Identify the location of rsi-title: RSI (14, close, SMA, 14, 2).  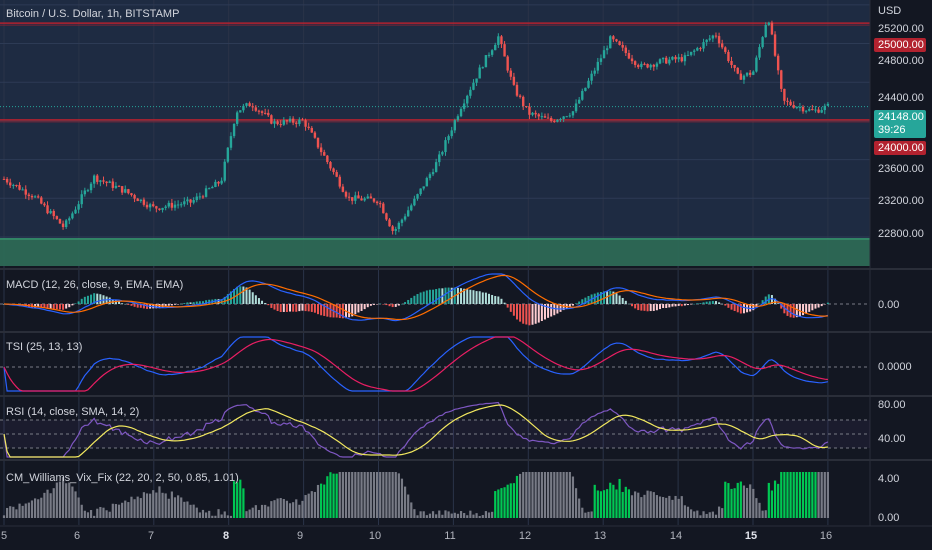
(73, 412).